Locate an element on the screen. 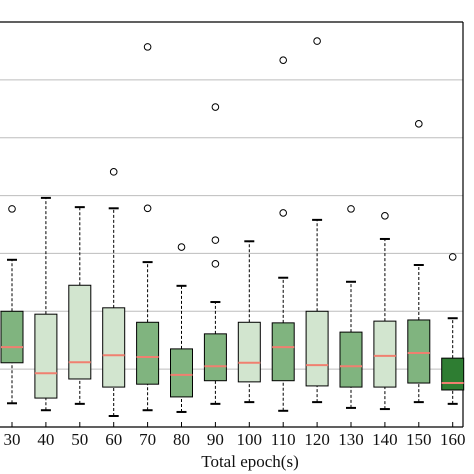 The height and width of the screenshot is (474, 474). x-tick-label: 90 is located at coordinates (215, 439).